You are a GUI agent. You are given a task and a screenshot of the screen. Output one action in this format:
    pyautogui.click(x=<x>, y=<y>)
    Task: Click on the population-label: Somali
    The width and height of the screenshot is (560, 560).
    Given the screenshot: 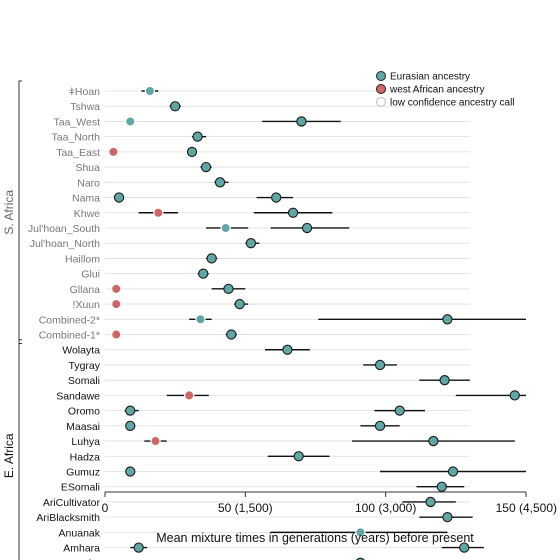 What is the action you would take?
    pyautogui.click(x=84, y=381)
    